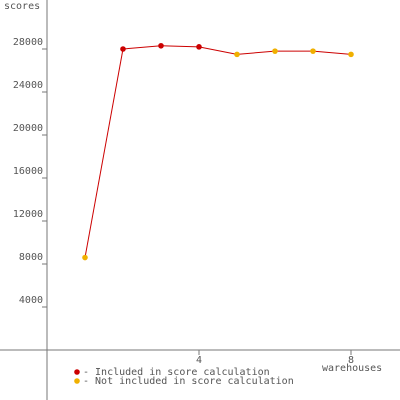 Image resolution: width=400 pixels, height=400 pixels. What do you see at coordinates (28, 171) in the screenshot?
I see `y-tick-label: 16000` at bounding box center [28, 171].